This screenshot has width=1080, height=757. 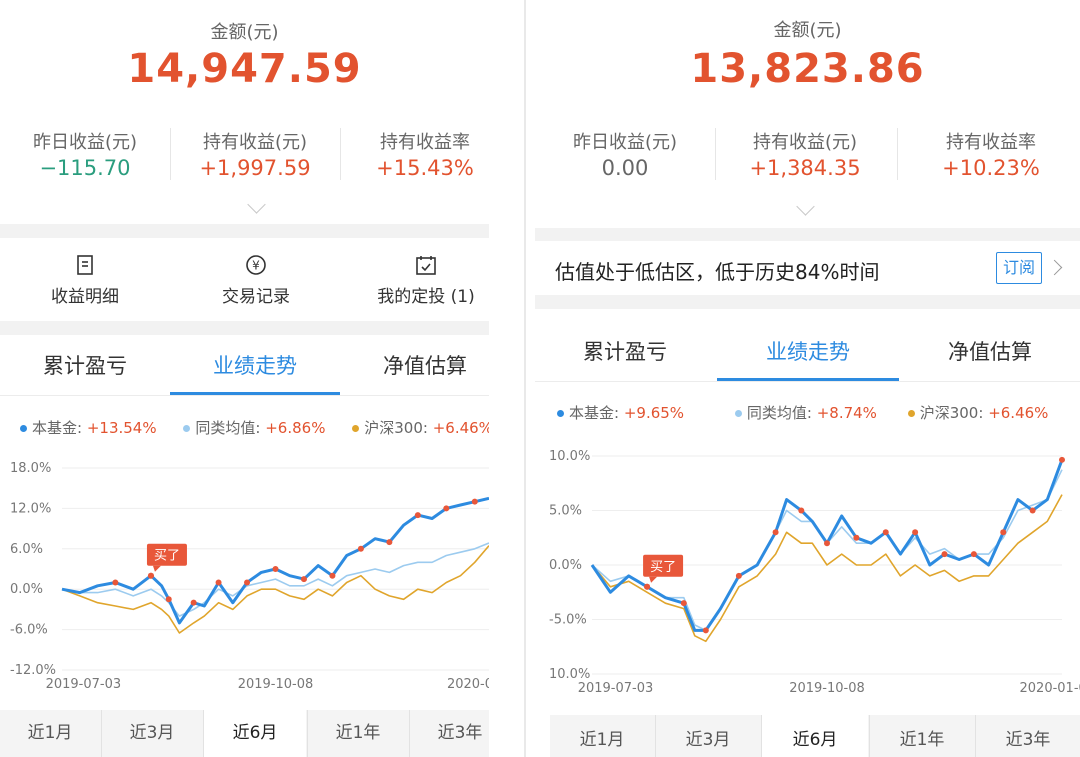 What do you see at coordinates (426, 265) in the screenshot?
I see `calendar-icon` at bounding box center [426, 265].